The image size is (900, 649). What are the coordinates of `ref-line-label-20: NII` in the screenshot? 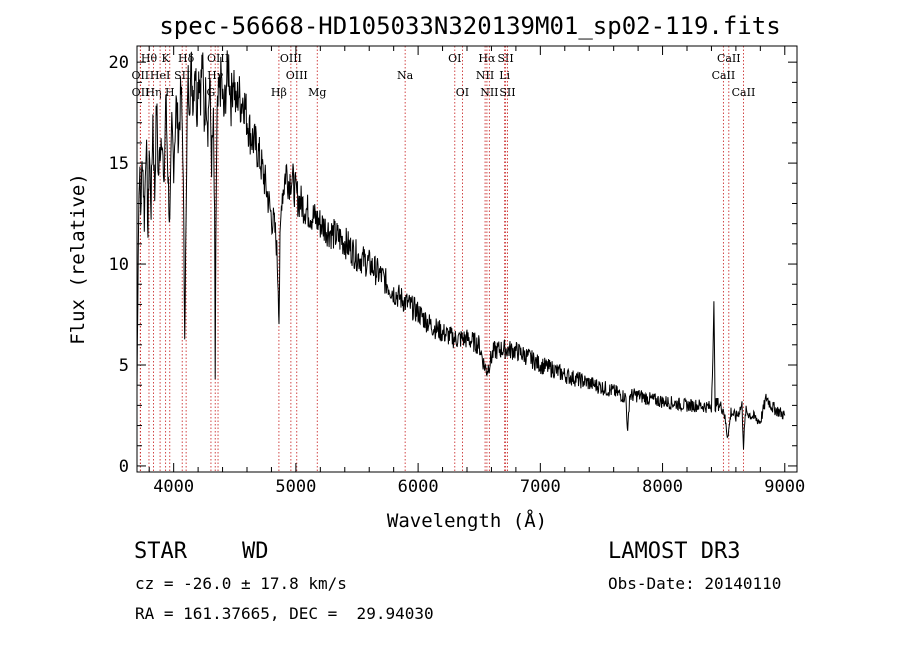 It's located at (485, 75).